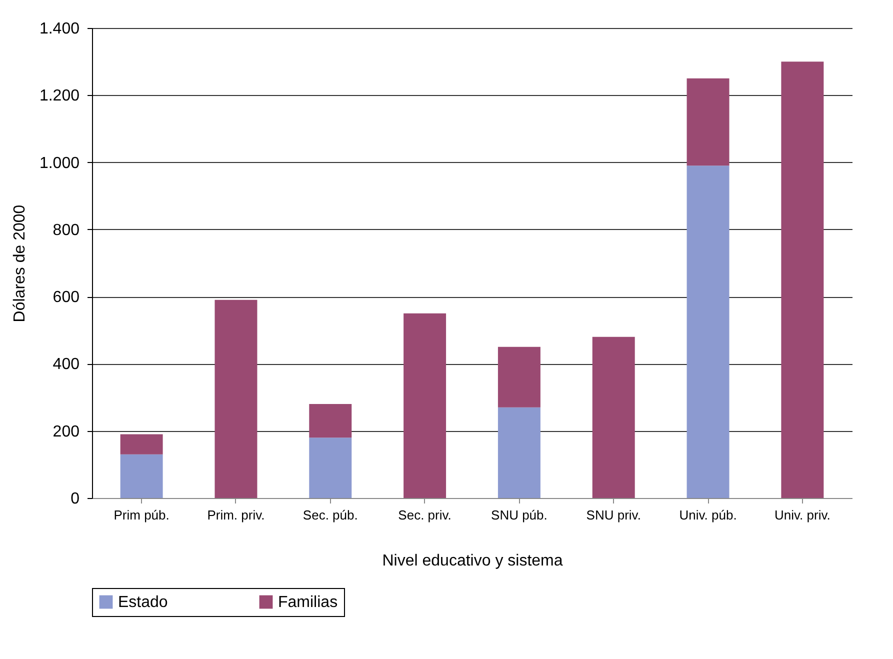  Describe the element at coordinates (66, 365) in the screenshot. I see `y-tick-label: 400` at that location.